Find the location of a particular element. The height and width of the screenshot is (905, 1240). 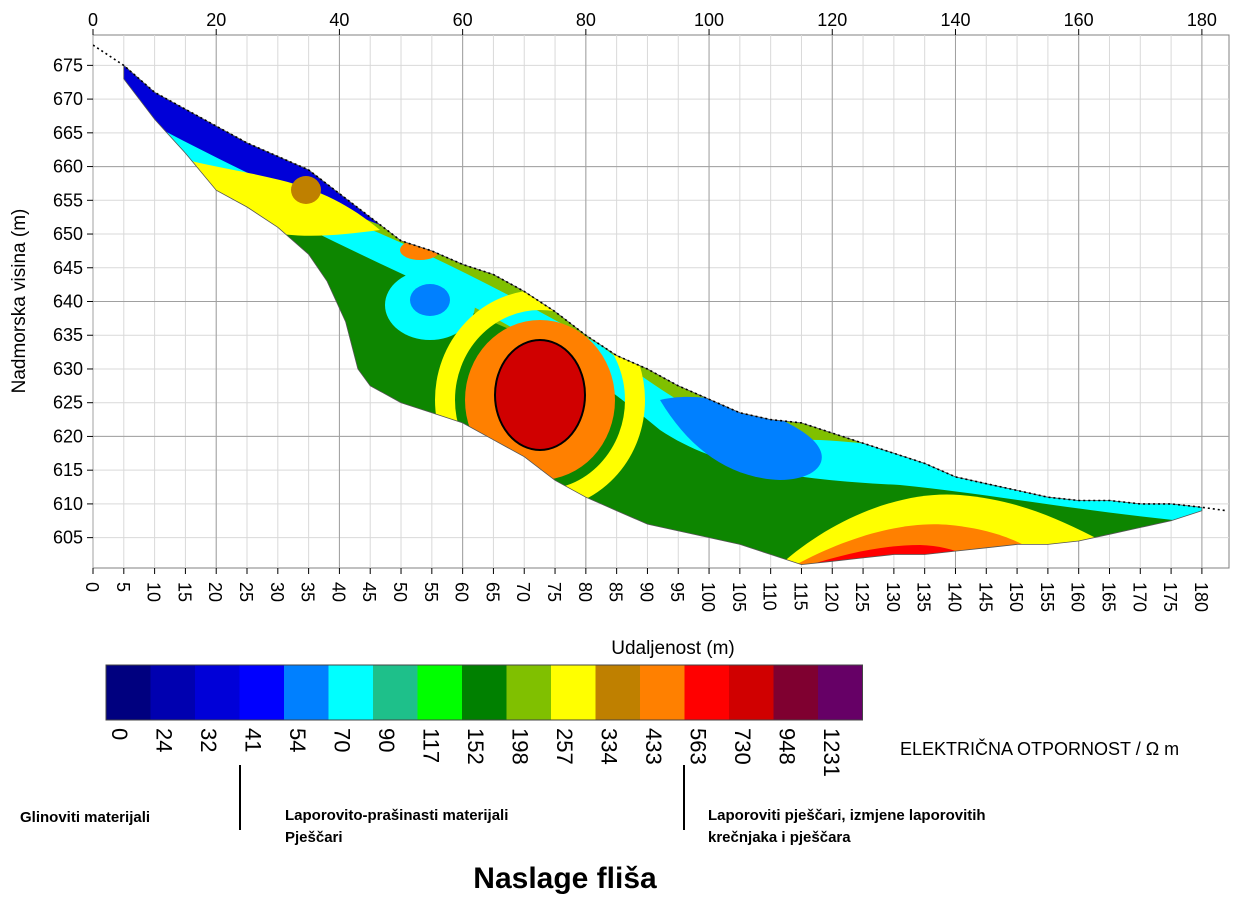

x-bottom-tick-label: 20 is located at coordinates (215, 592).